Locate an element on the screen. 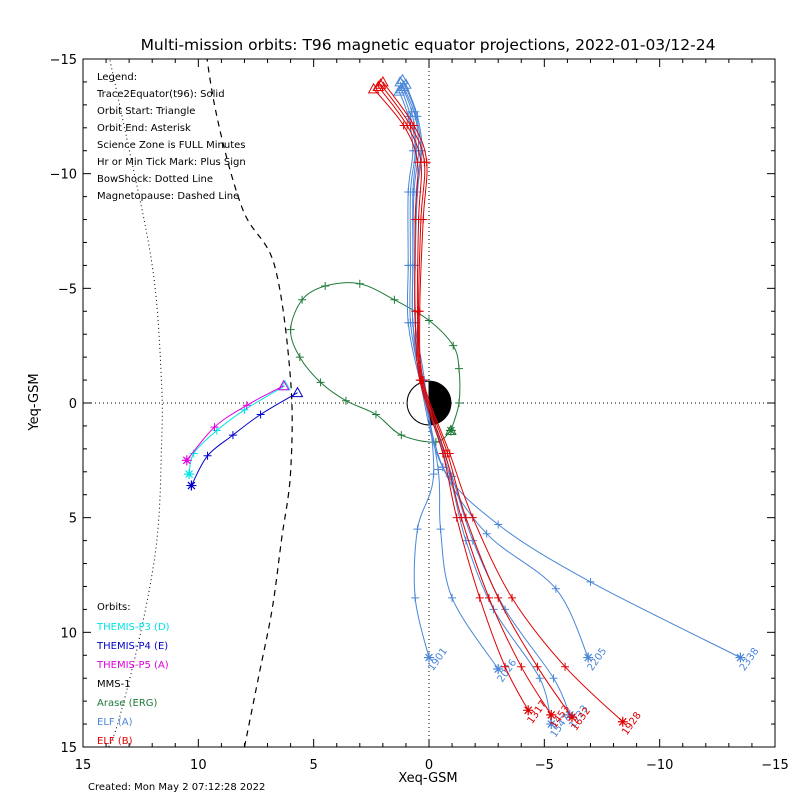 The image size is (800, 800). y-axis-label: Yeq-GSM is located at coordinates (34, 402).